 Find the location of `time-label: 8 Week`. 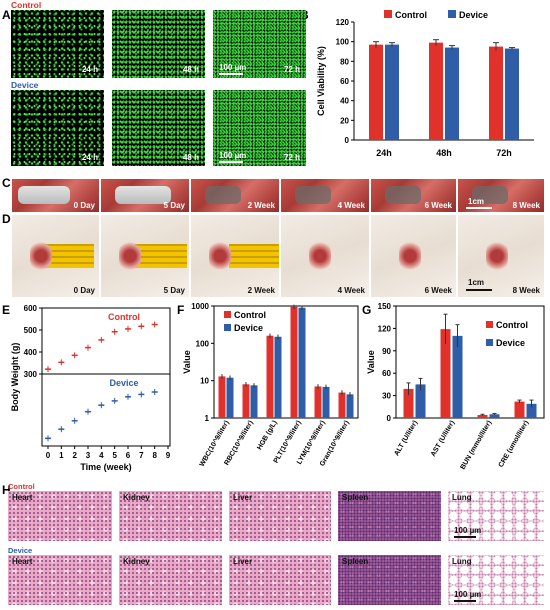

time-label: 8 Week is located at coordinates (526, 205).